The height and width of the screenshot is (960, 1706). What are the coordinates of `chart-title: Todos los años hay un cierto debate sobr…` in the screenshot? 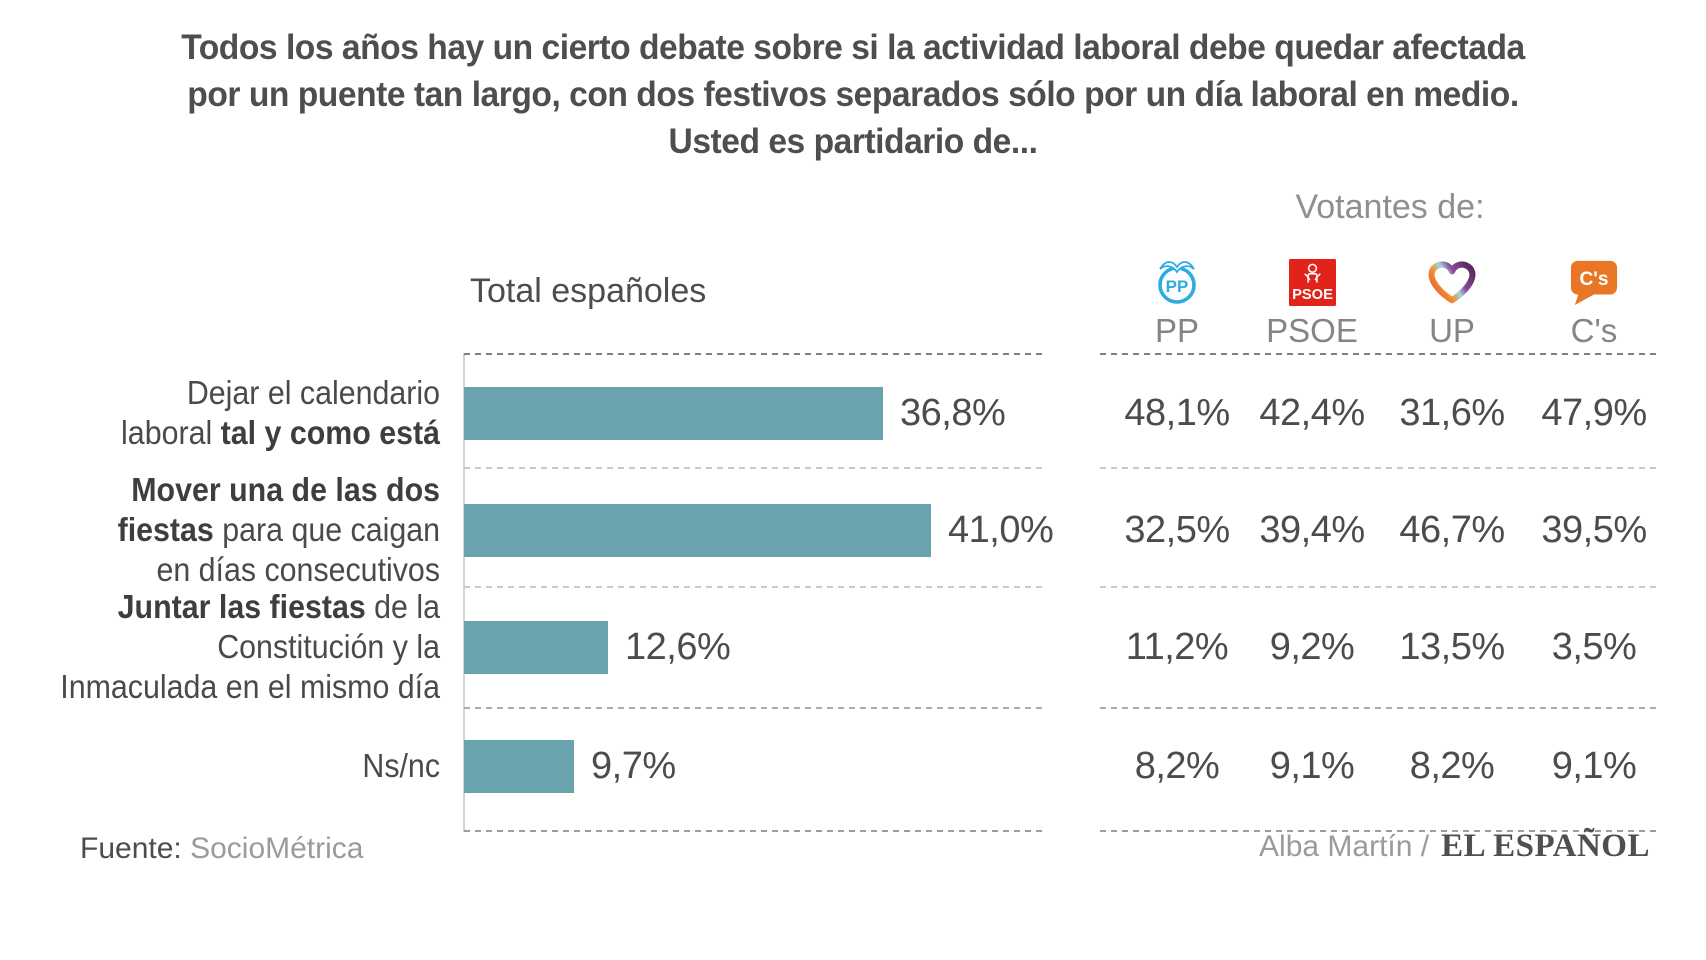 It's located at (853, 94).